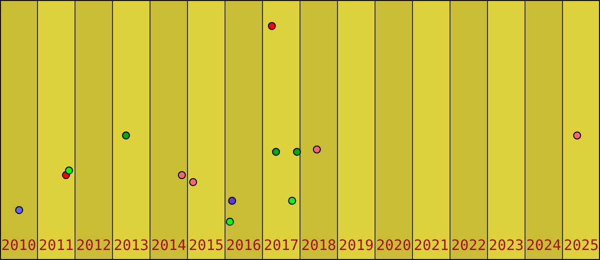 The width and height of the screenshot is (600, 260). I want to click on x-tick-label: 2017, so click(281, 246).